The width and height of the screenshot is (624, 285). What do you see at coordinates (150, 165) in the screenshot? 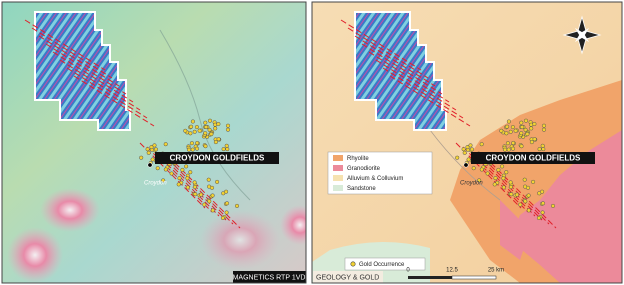
I see `town-marker` at bounding box center [150, 165].